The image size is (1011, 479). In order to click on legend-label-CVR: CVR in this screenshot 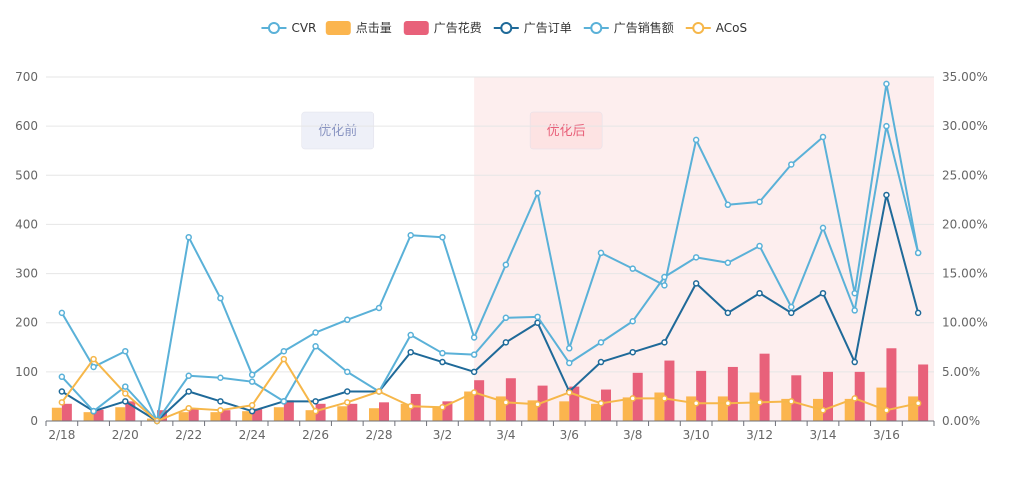, I will do `click(303, 28)`.